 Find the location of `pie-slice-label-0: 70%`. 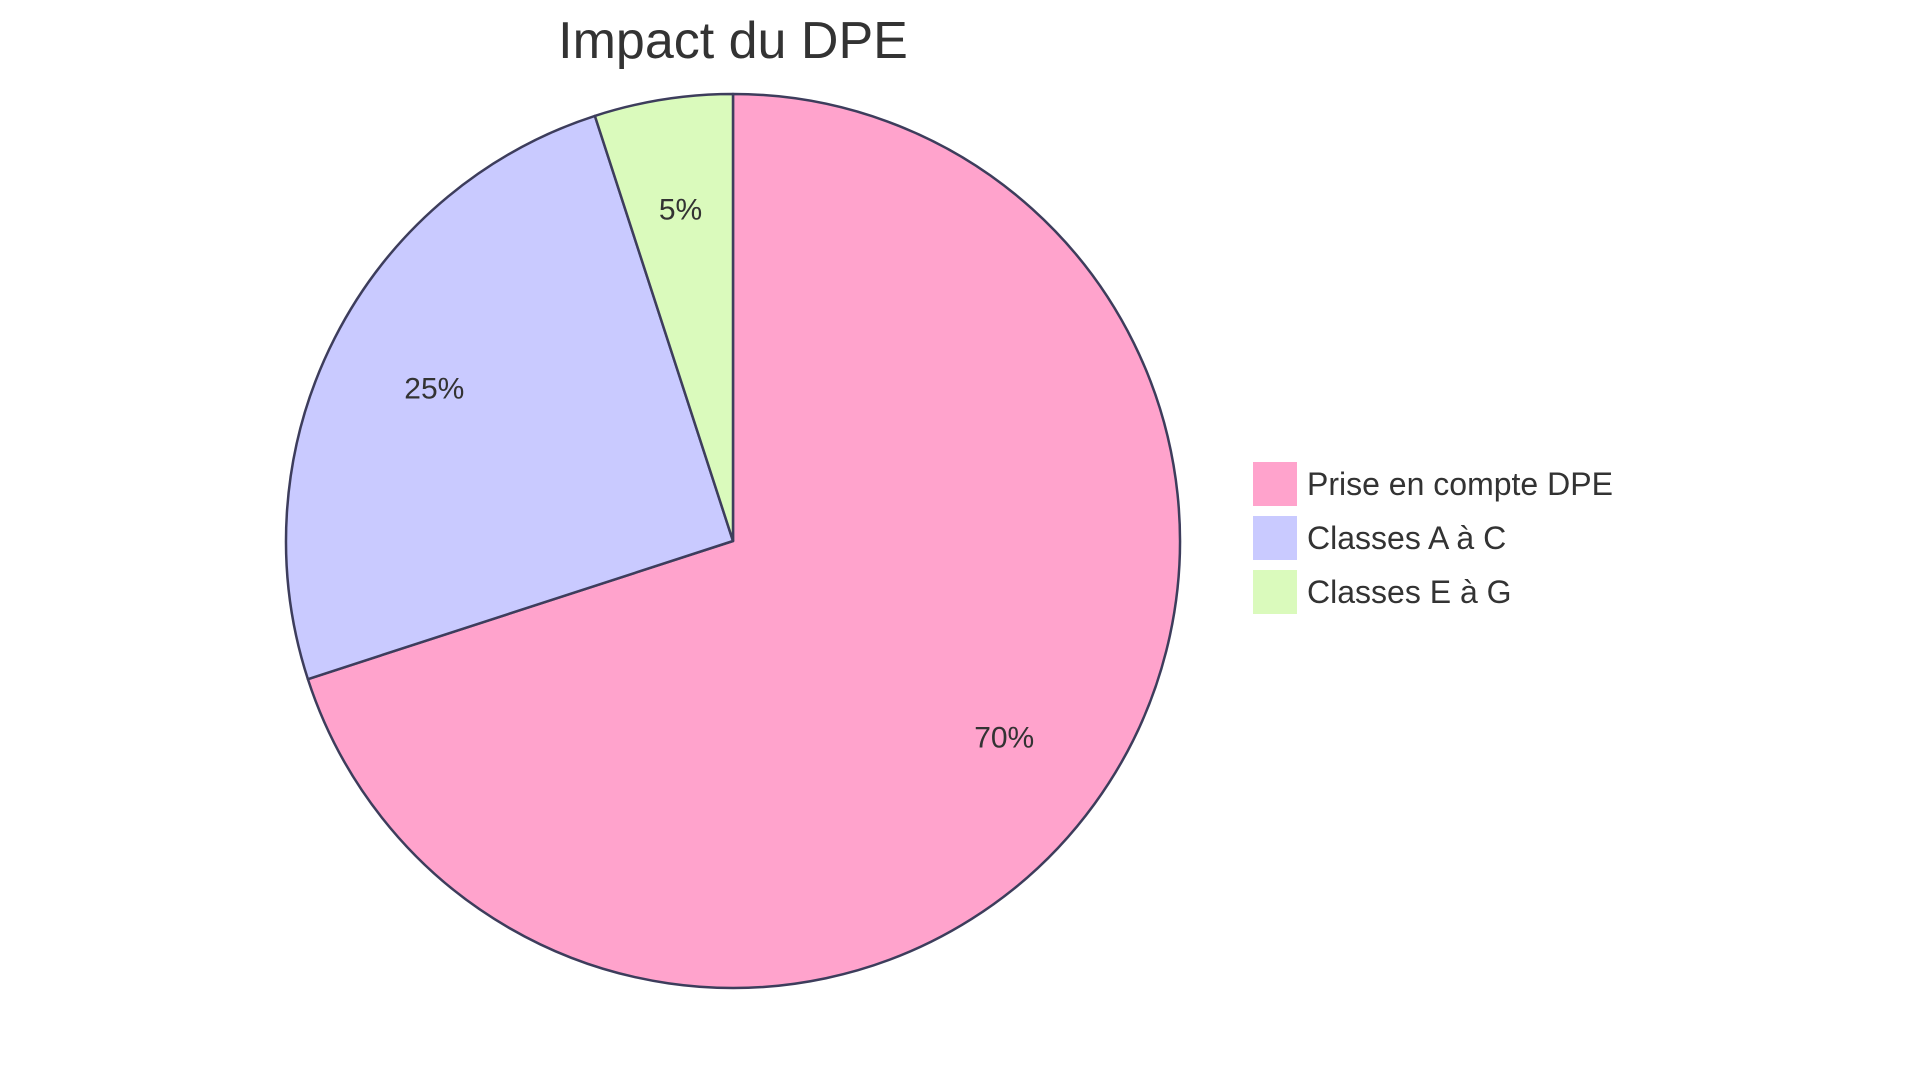

pie-slice-label-0: 70% is located at coordinates (1004, 738).